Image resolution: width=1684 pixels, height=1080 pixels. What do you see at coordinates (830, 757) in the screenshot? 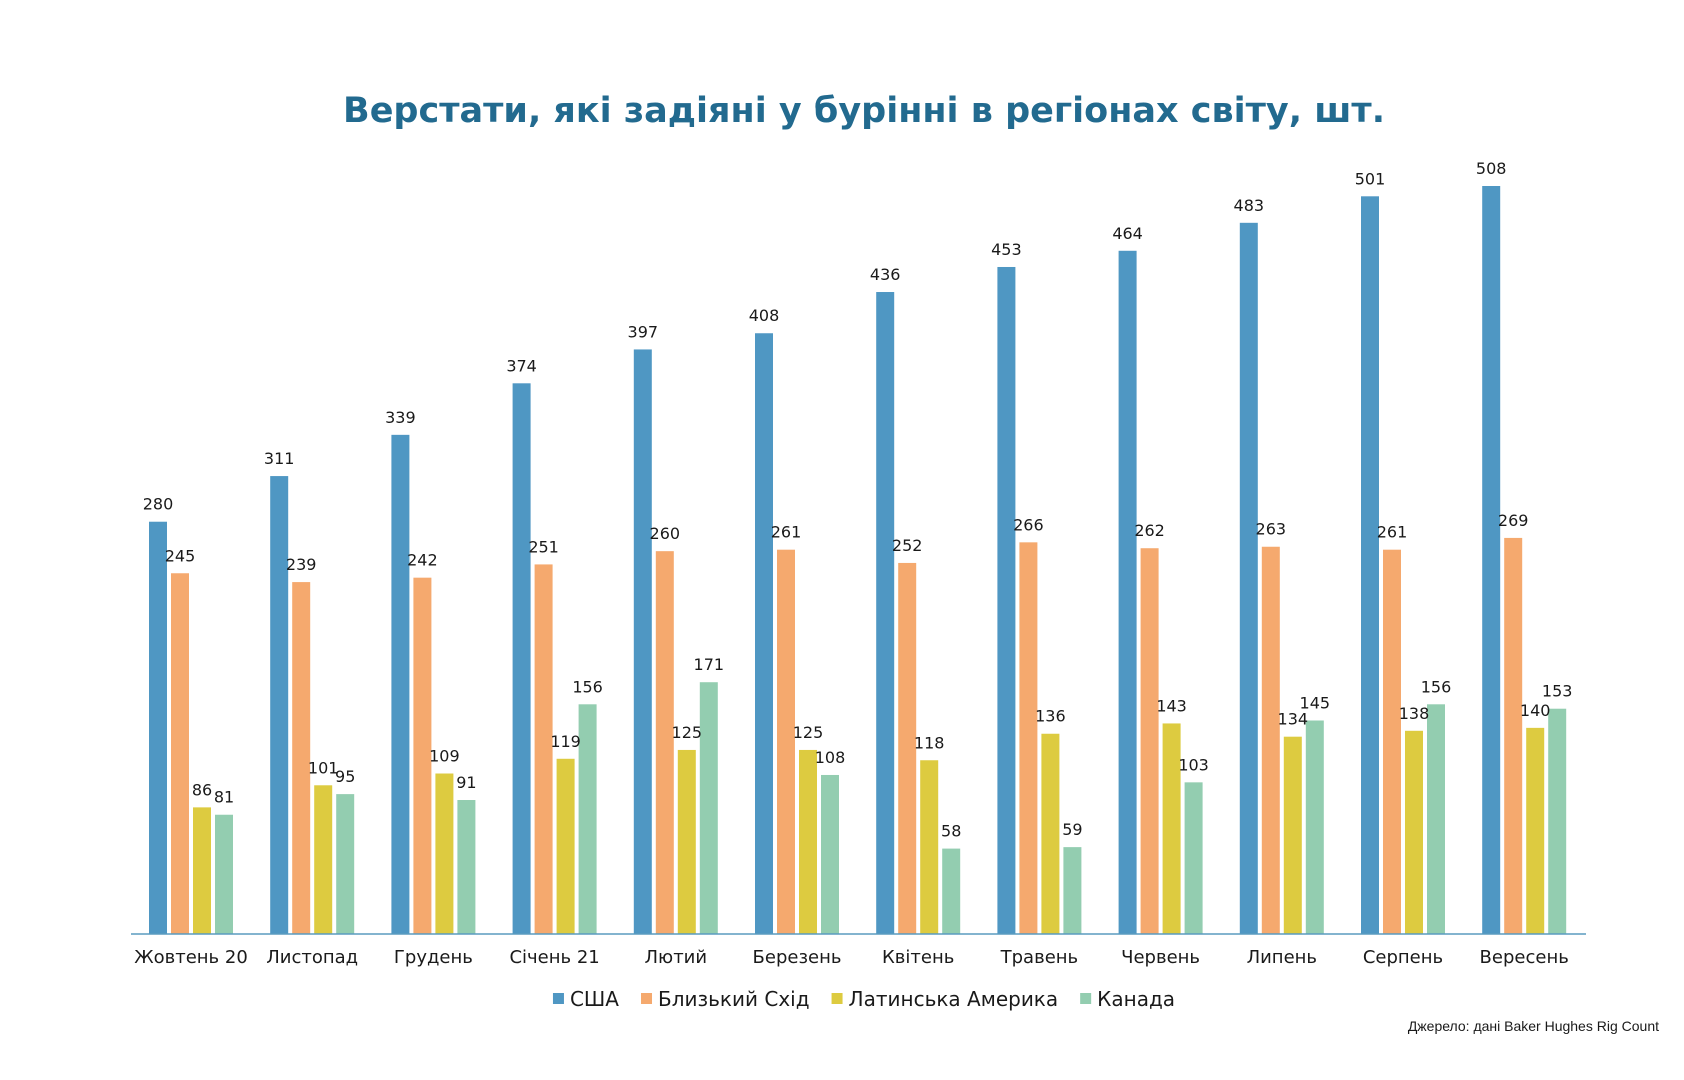
I see `bar-value-label: 108` at bounding box center [830, 757].